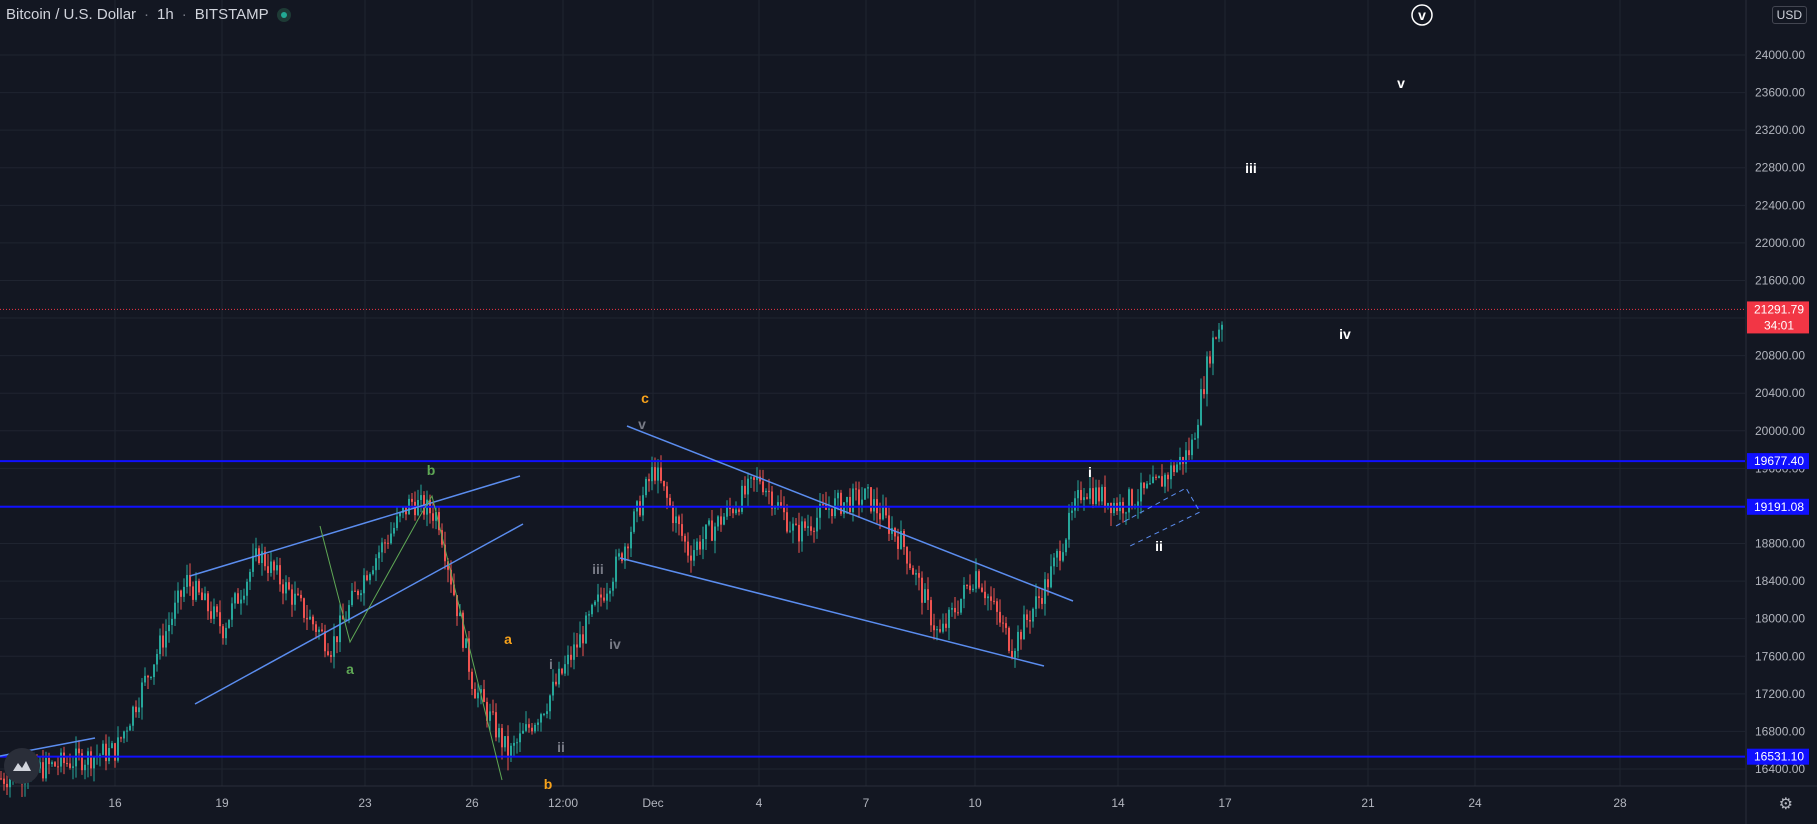 Image resolution: width=1817 pixels, height=824 pixels. I want to click on price-axis-tick-label: 22800.00, so click(1780, 168).